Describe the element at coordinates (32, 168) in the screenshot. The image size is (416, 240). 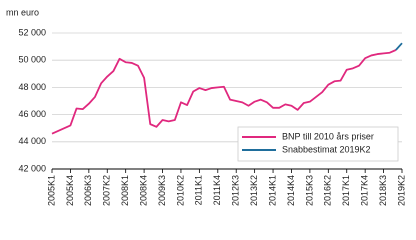
I see `y-tick-label: 42 000` at that location.